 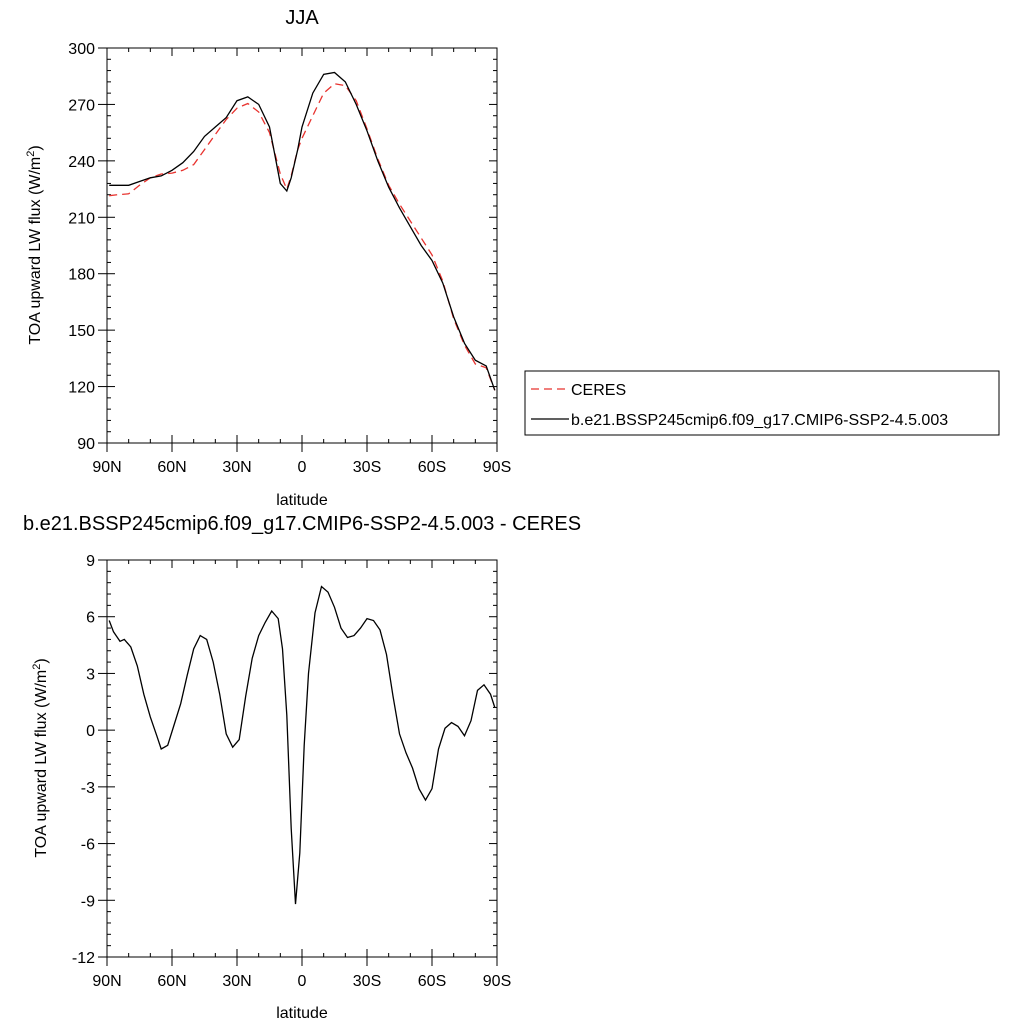 What do you see at coordinates (86, 444) in the screenshot?
I see `y-tick-label: 90` at bounding box center [86, 444].